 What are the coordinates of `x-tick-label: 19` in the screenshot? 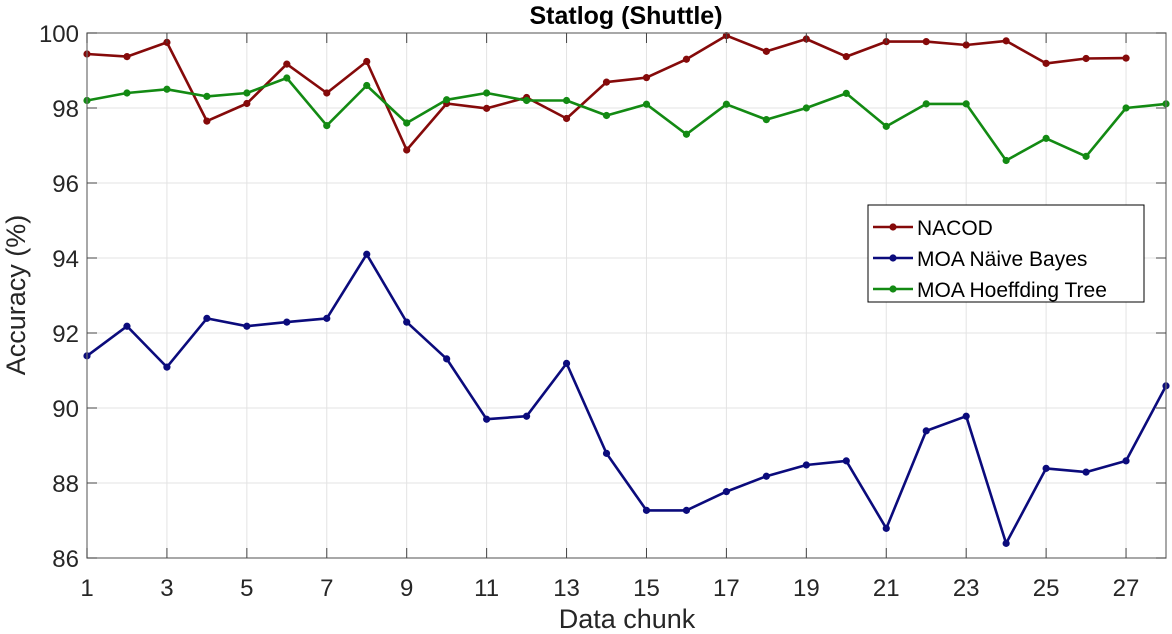 It's located at (806, 588).